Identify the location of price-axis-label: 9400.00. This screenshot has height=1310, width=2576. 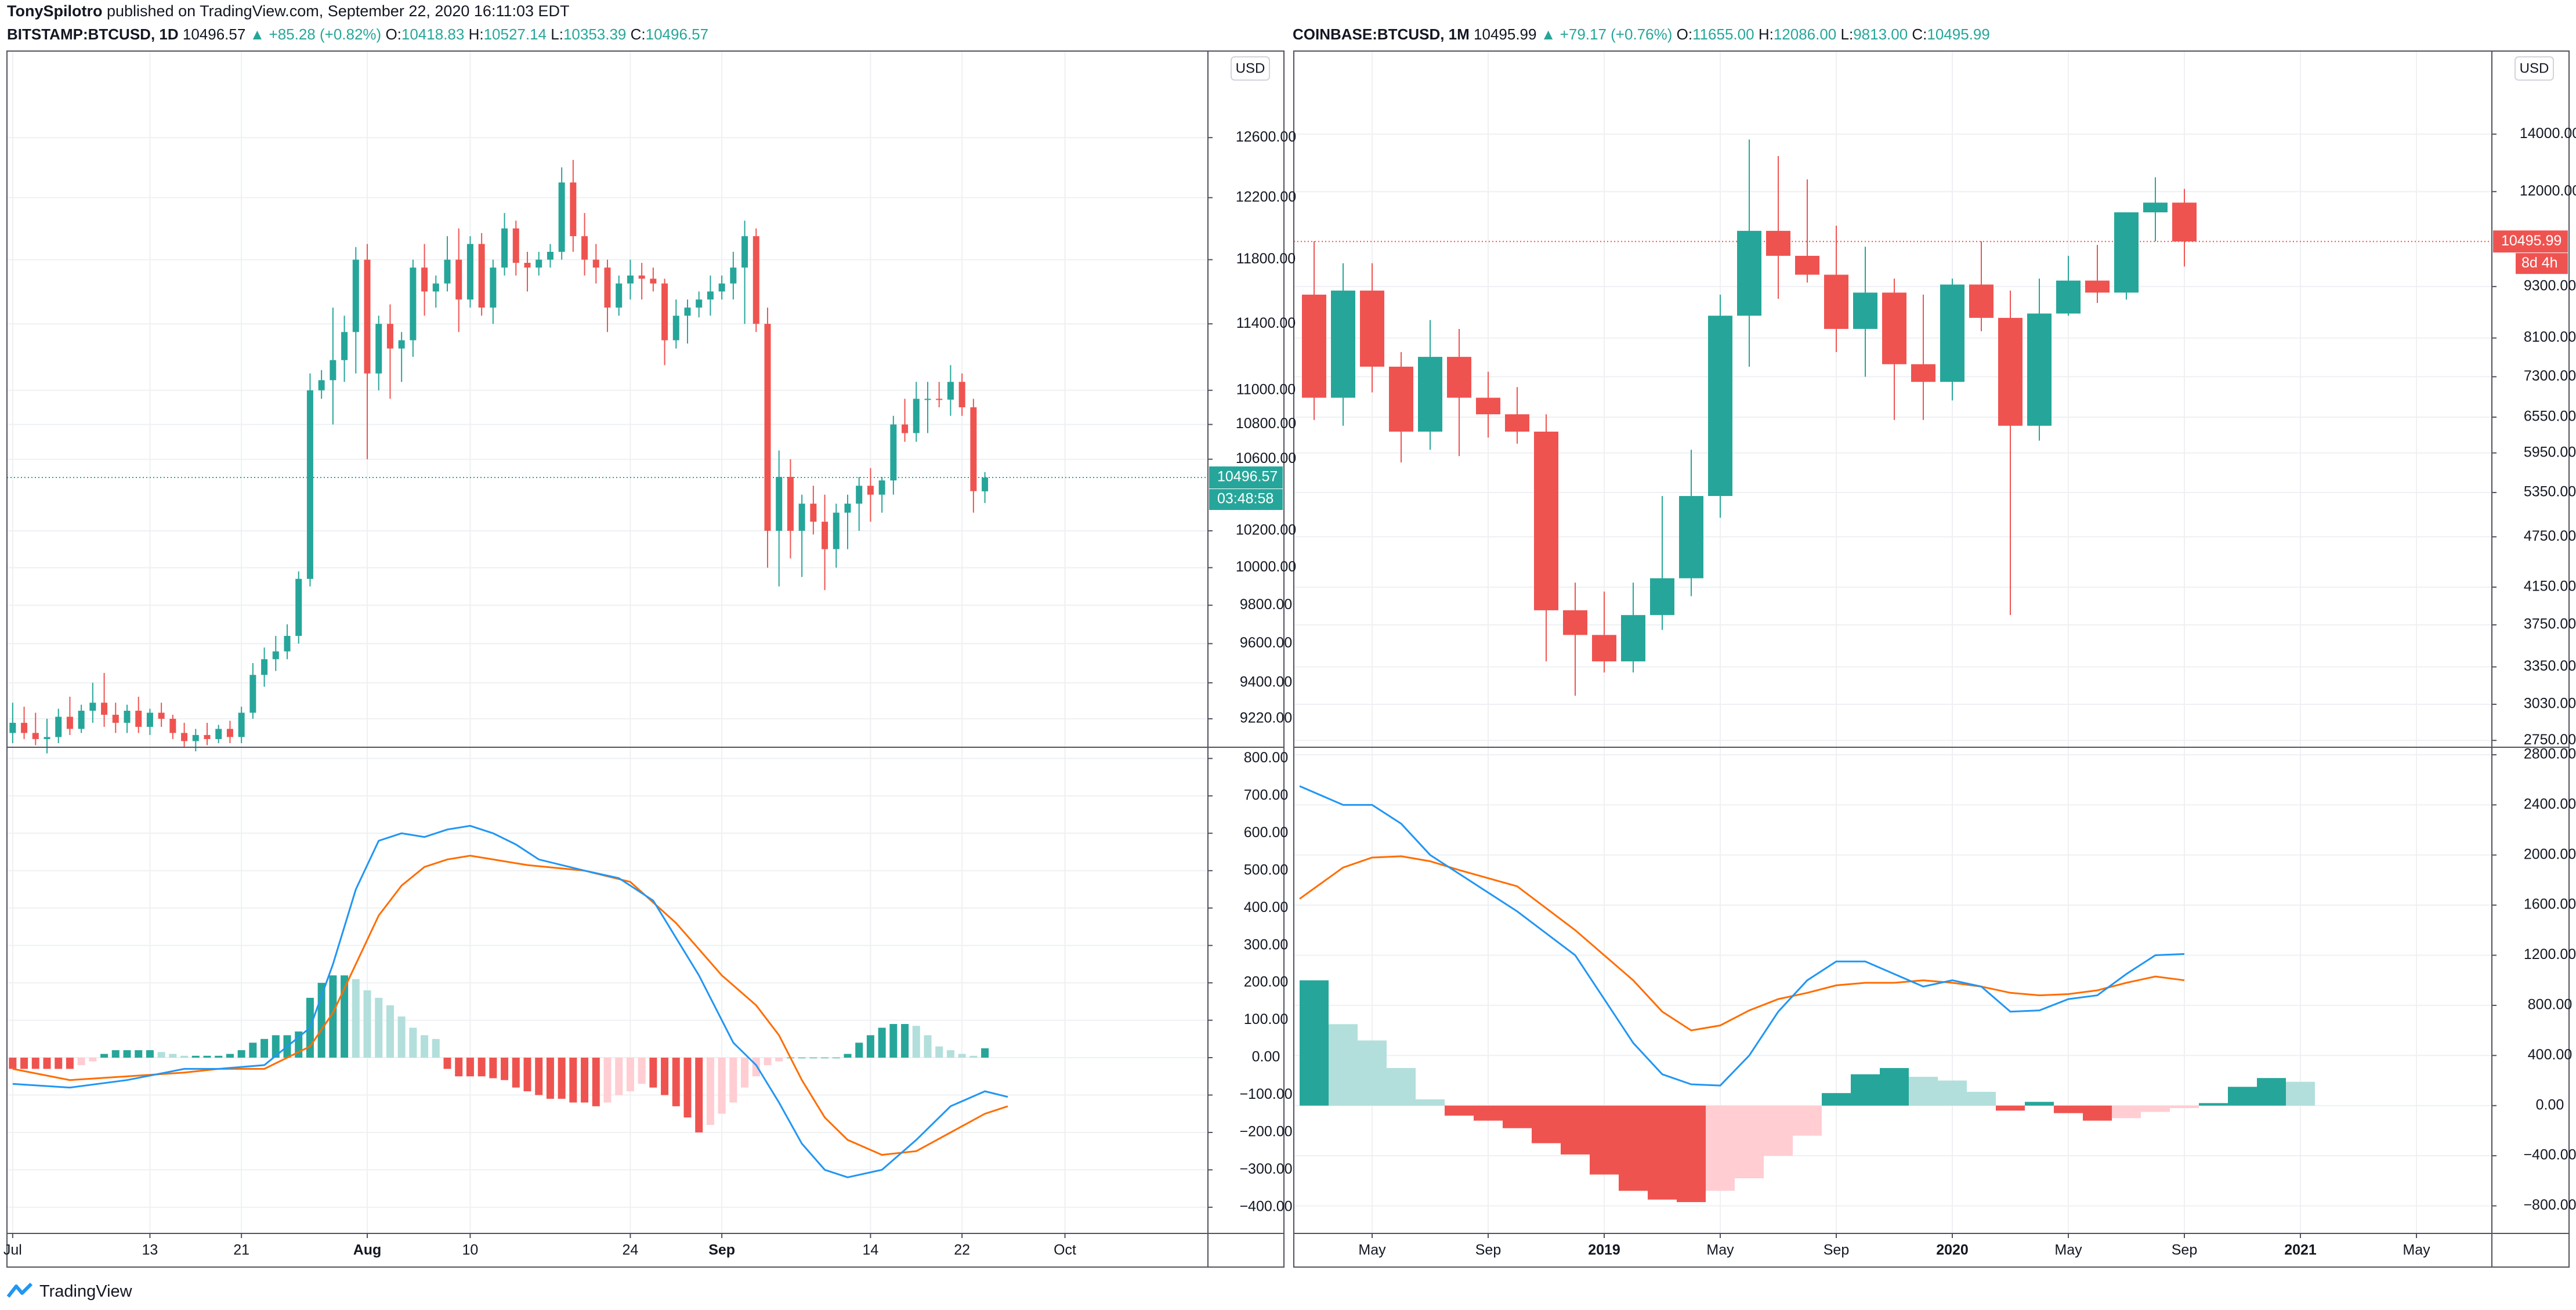
(1266, 682).